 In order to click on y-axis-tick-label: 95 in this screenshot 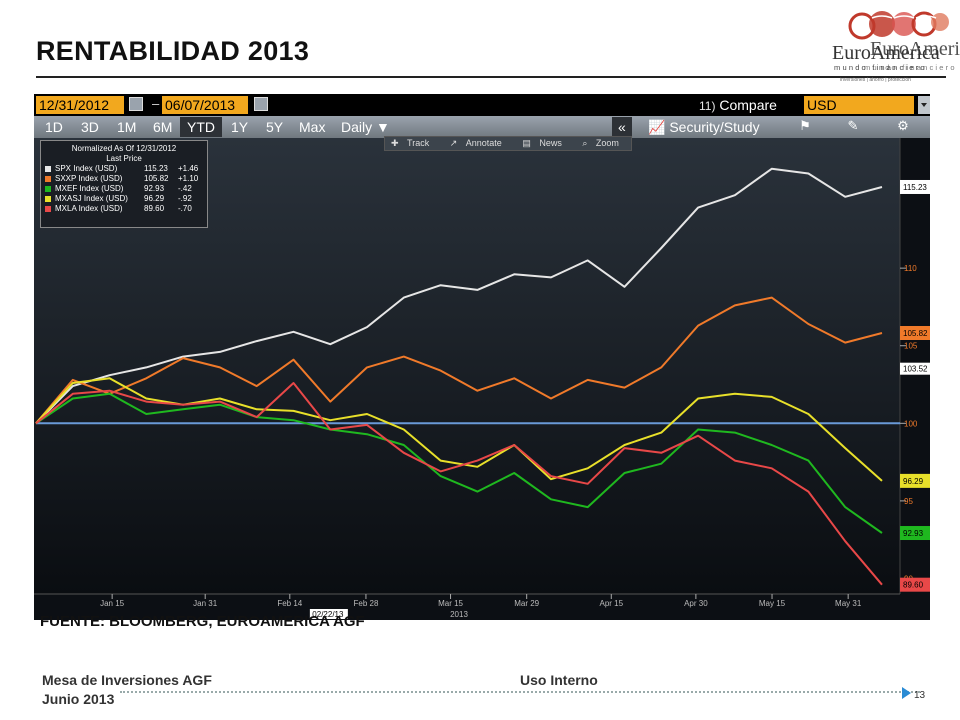, I will do `click(908, 501)`.